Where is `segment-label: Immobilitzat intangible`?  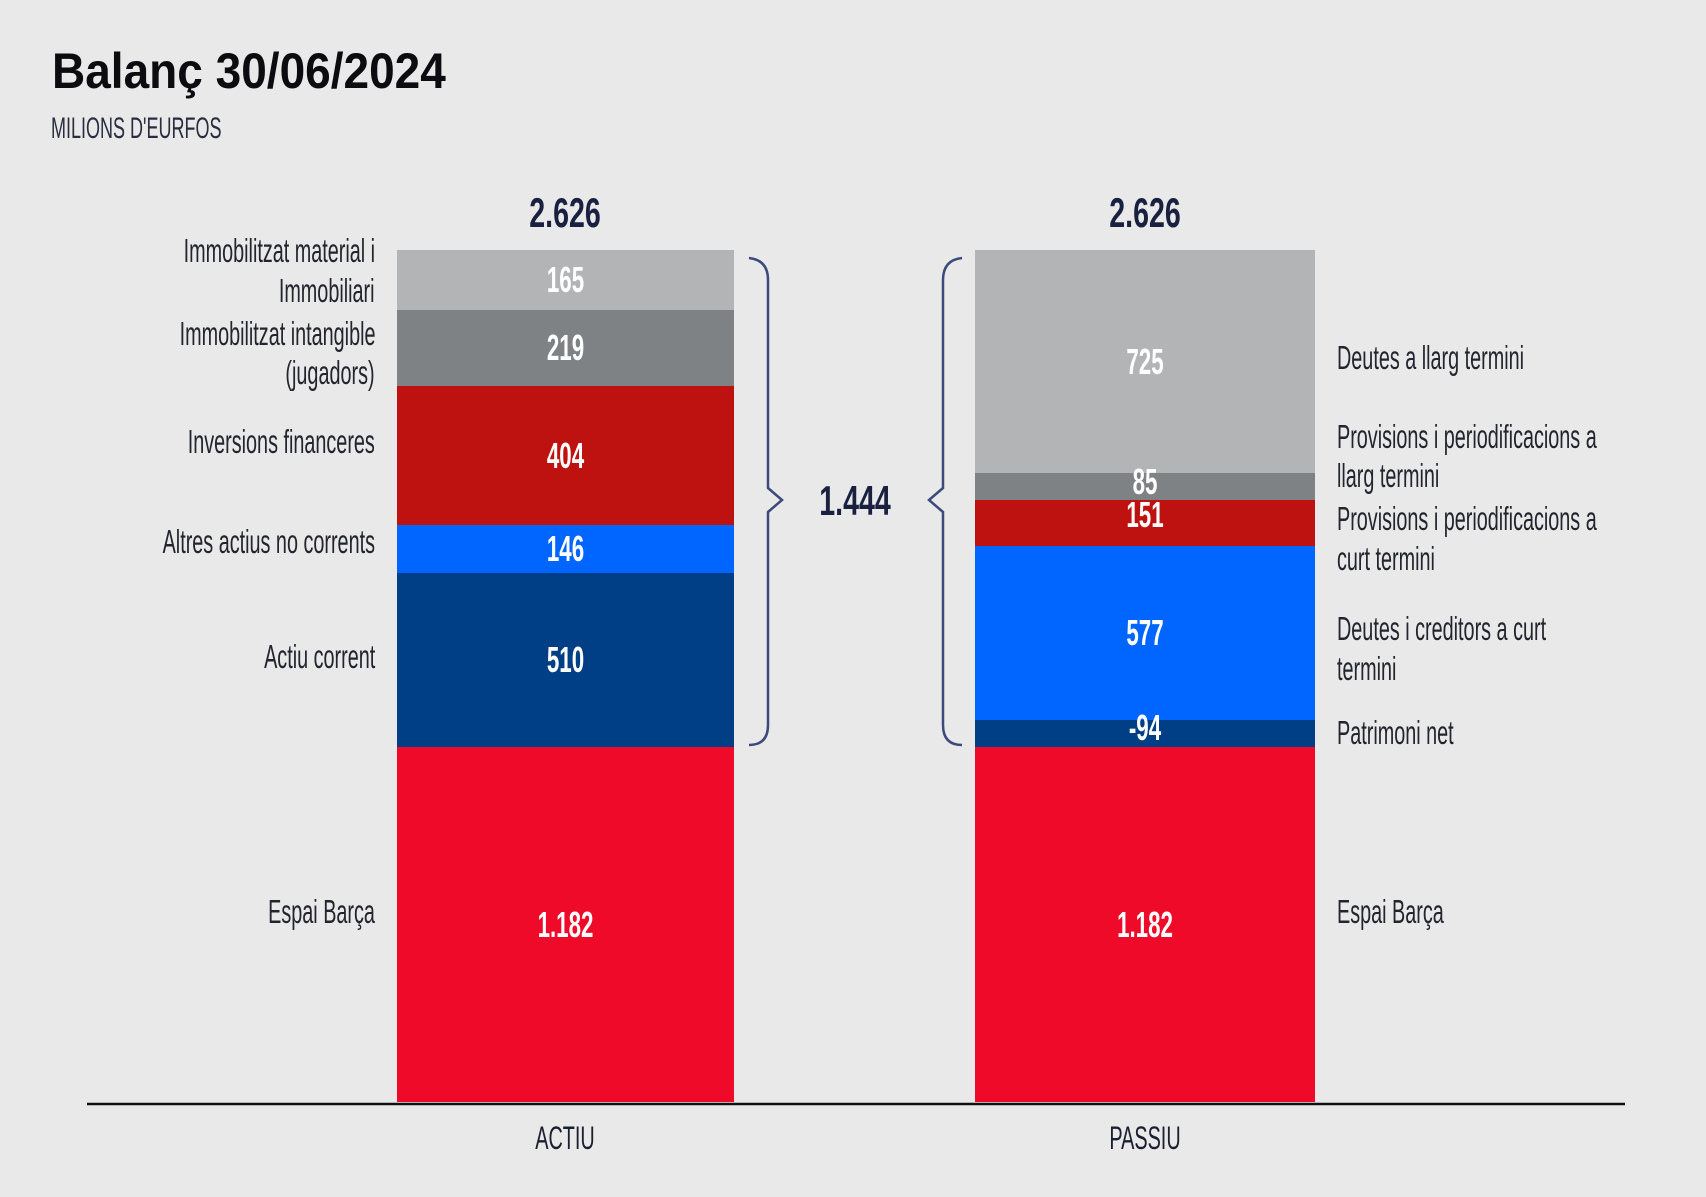 segment-label: Immobilitzat intangible is located at coordinates (277, 333).